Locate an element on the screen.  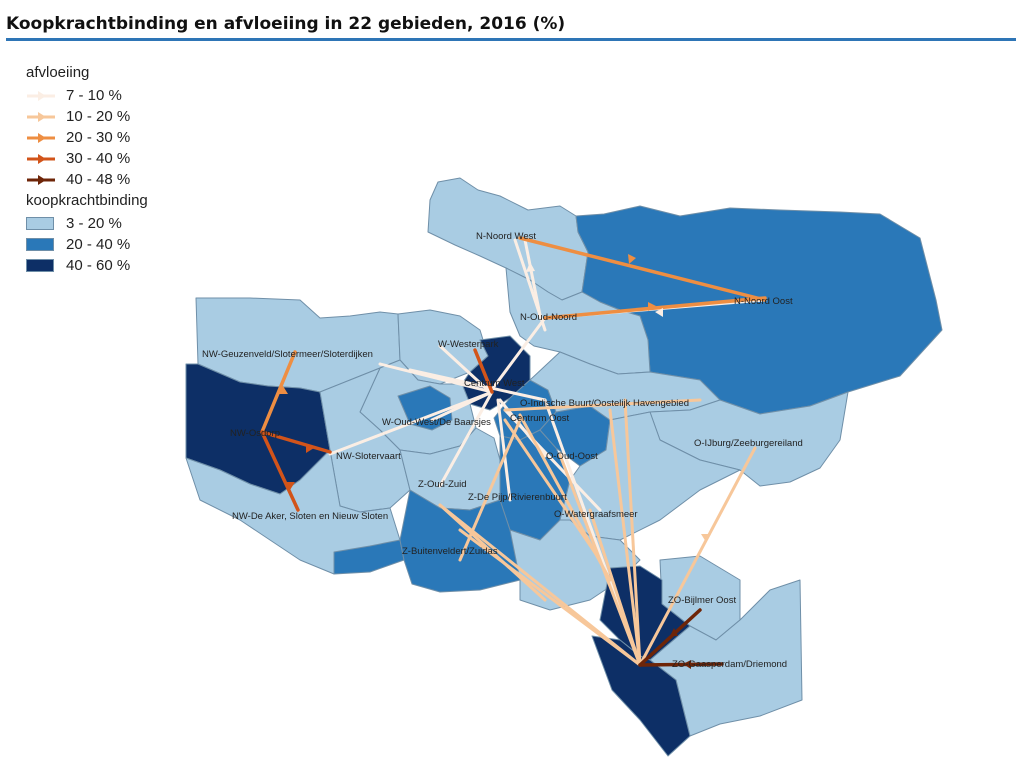
legend-label-binding-2: 20 - 40 % is located at coordinates (98, 244).